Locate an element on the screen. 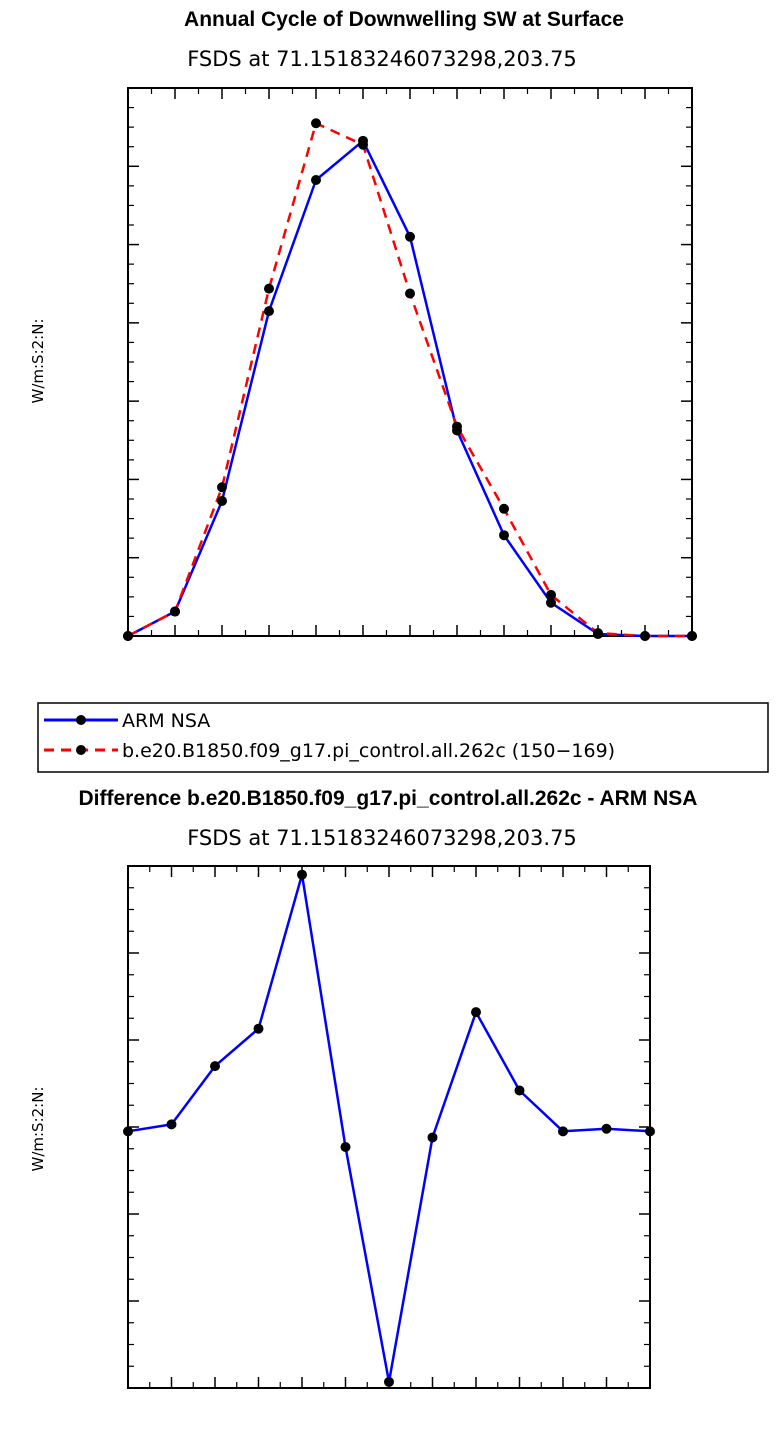 The image size is (777, 1438). legend-box is located at coordinates (403, 737).